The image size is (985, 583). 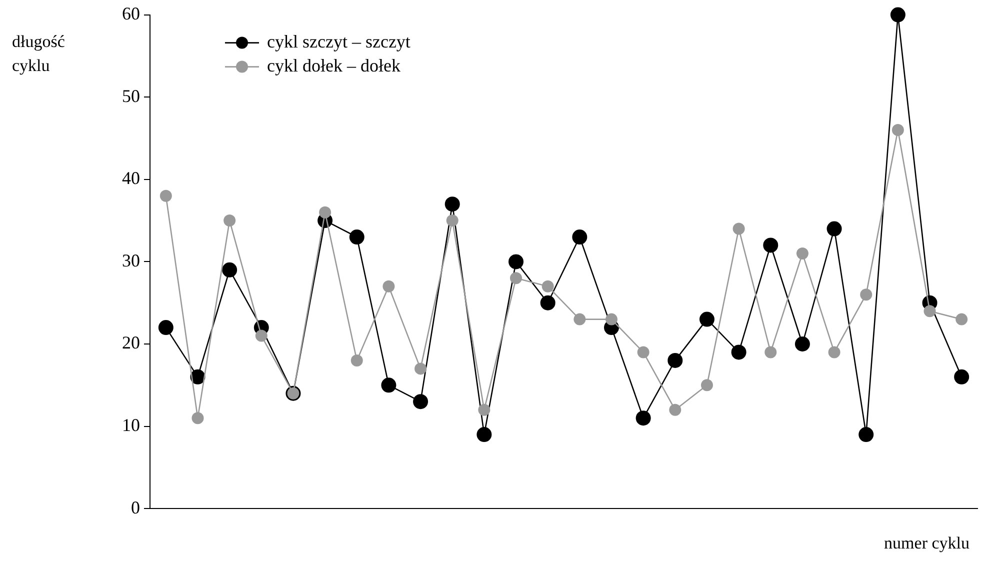 What do you see at coordinates (131, 260) in the screenshot?
I see `y-tick-label: 30` at bounding box center [131, 260].